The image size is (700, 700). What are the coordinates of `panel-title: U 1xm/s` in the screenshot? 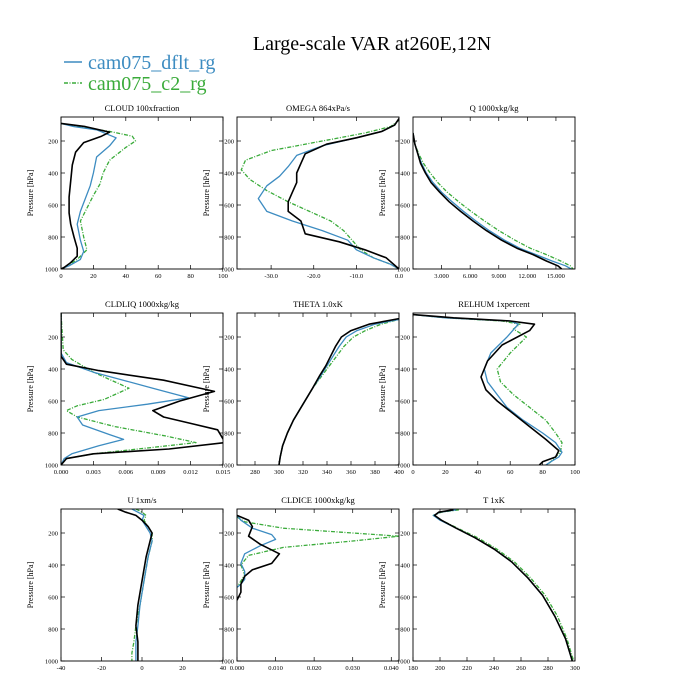 It's located at (141, 500).